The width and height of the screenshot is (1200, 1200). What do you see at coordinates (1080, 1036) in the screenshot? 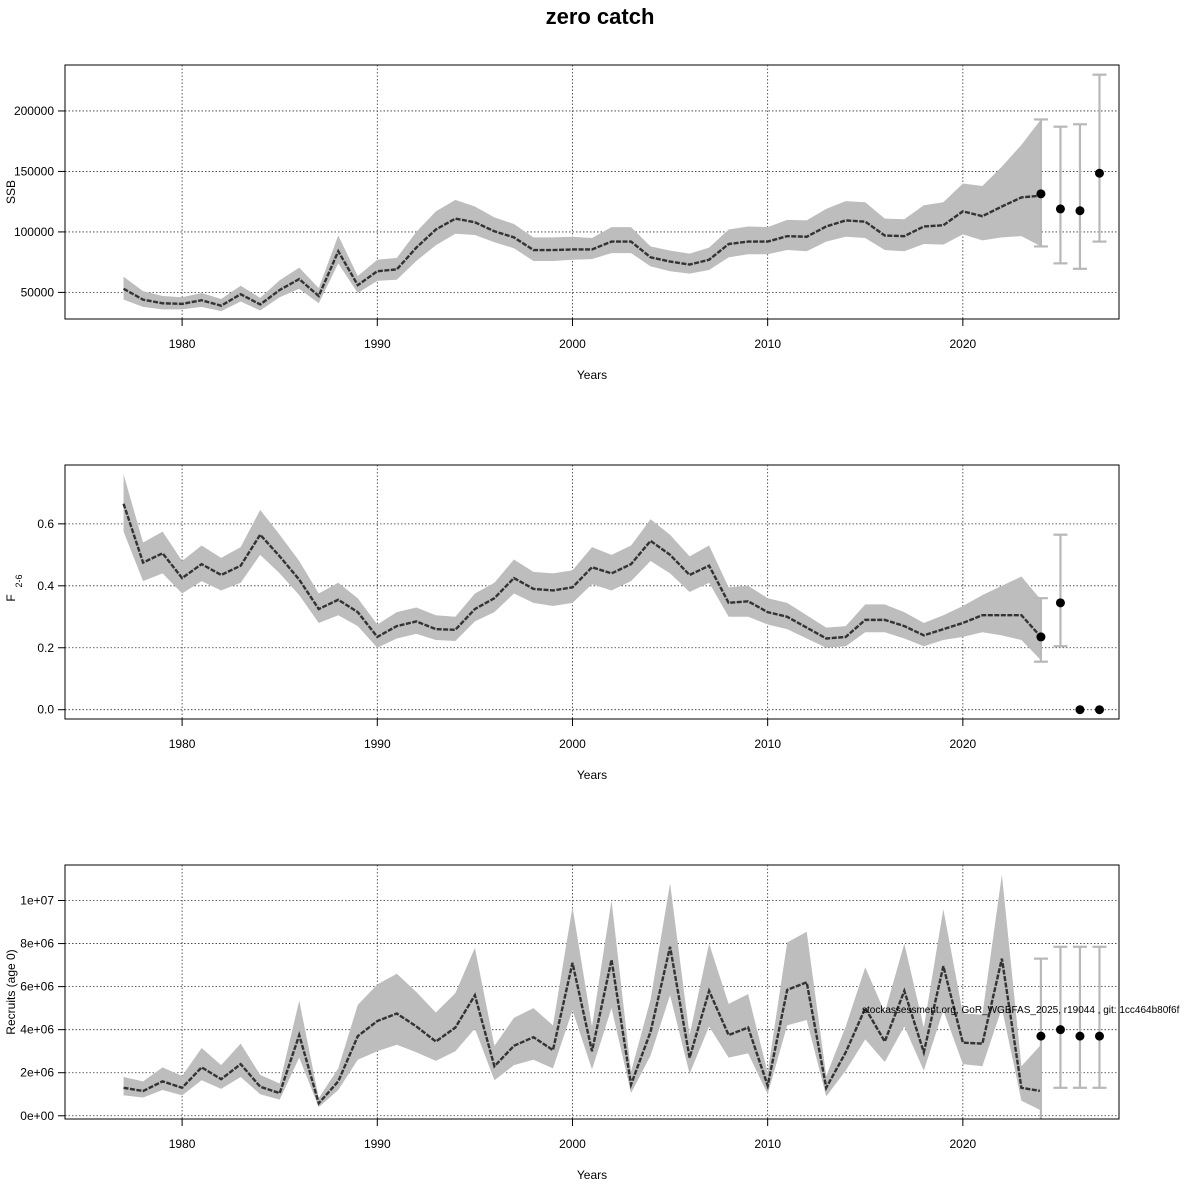
I see `recruits-projection-point-2026` at bounding box center [1080, 1036].